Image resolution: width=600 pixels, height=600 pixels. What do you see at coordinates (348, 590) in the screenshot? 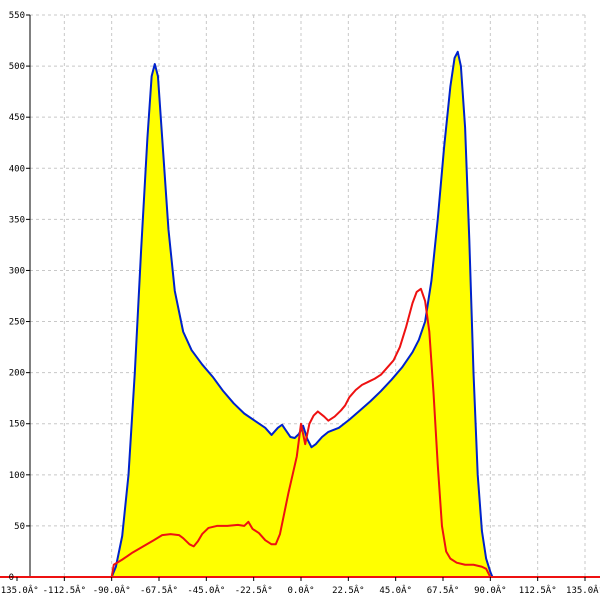
I see `x-tick-label: 22.5Â°` at bounding box center [348, 590].